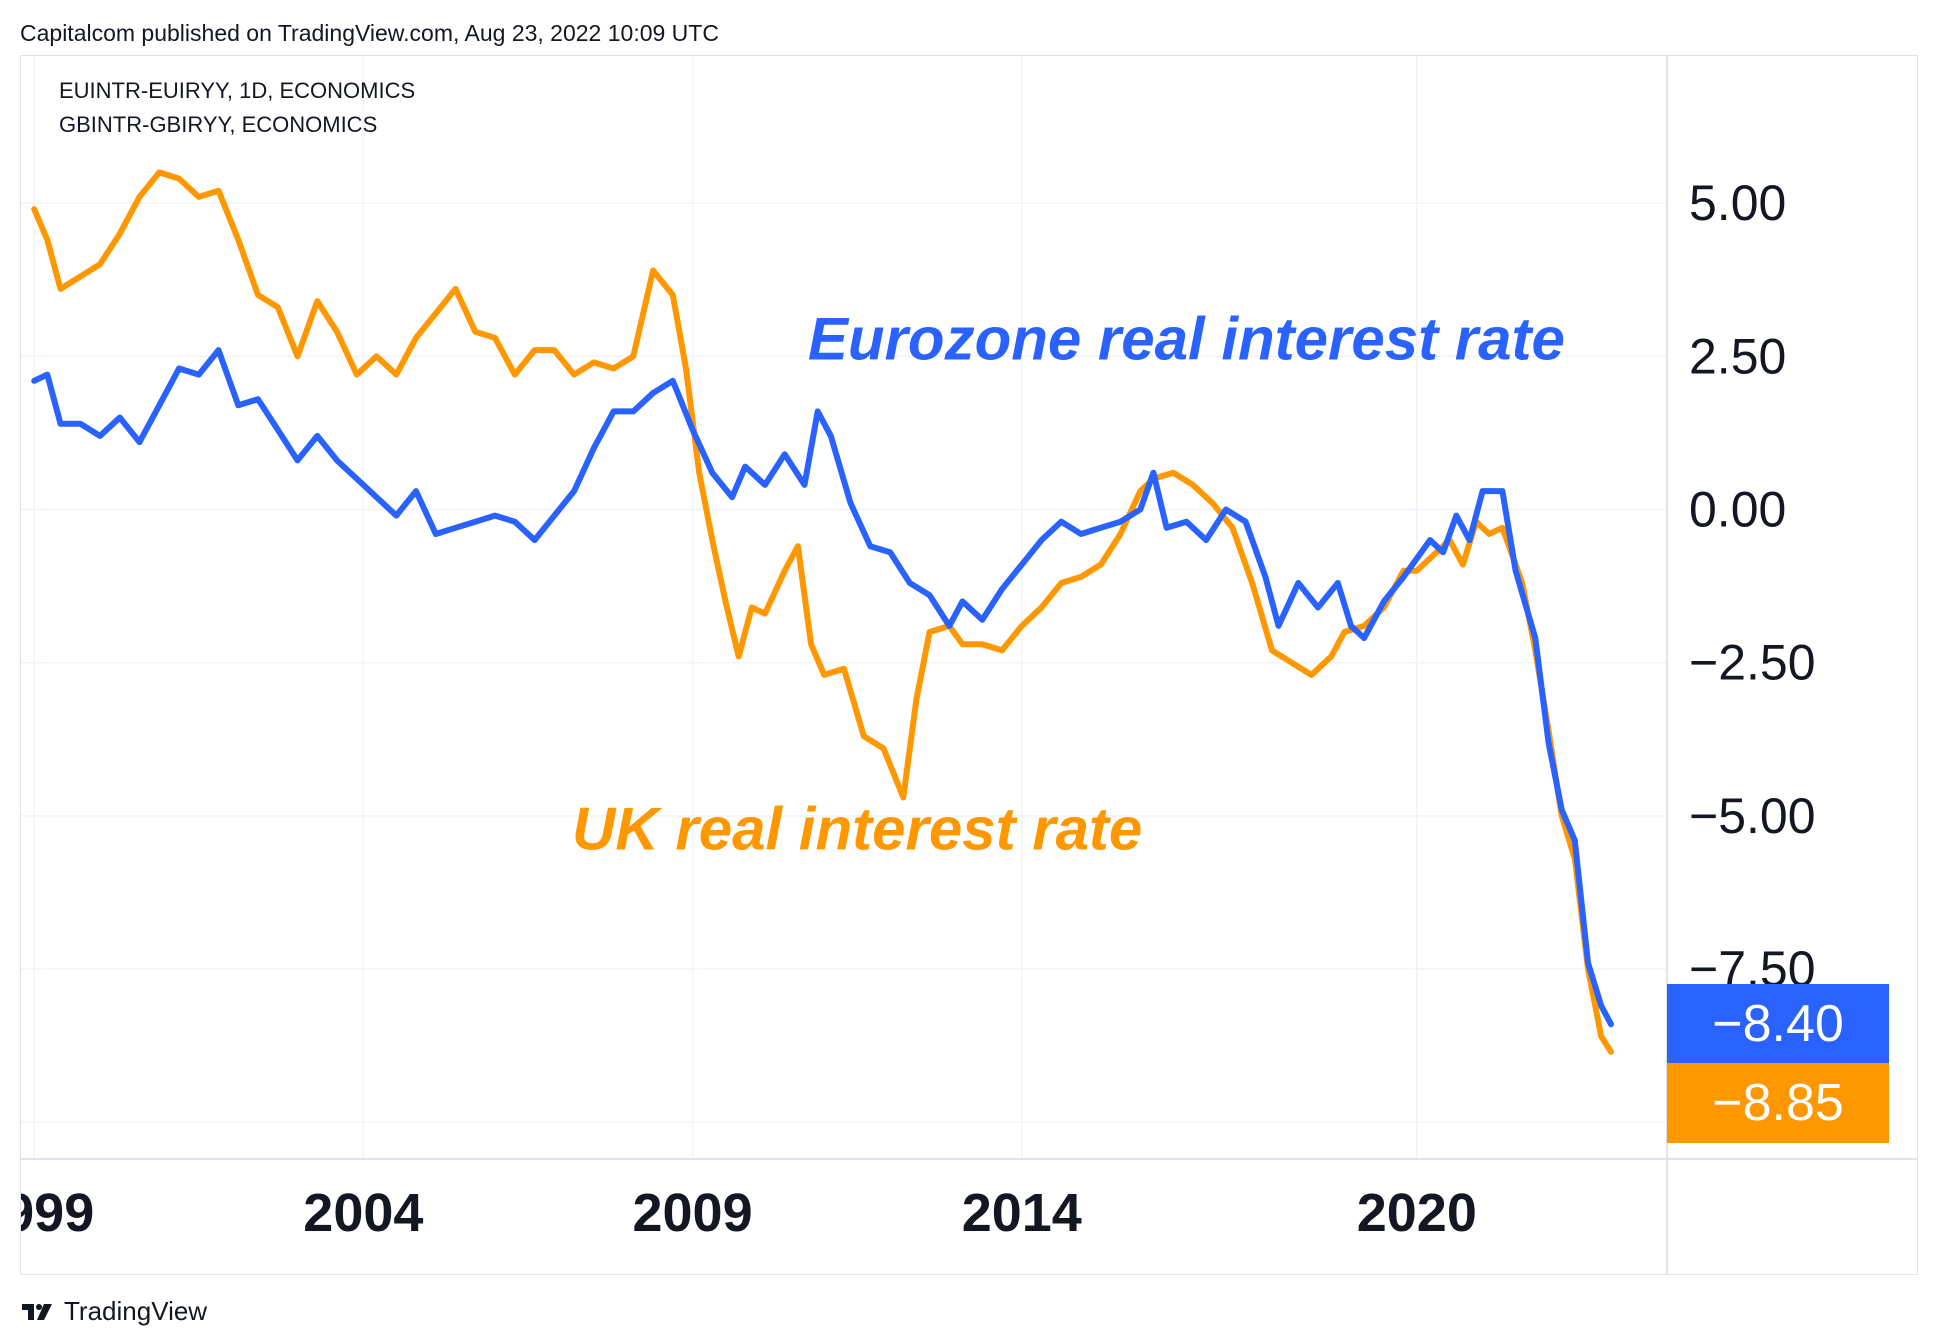 This screenshot has width=1938, height=1344. Describe the element at coordinates (57, 1213) in the screenshot. I see `x-tick-label: 1999` at that location.